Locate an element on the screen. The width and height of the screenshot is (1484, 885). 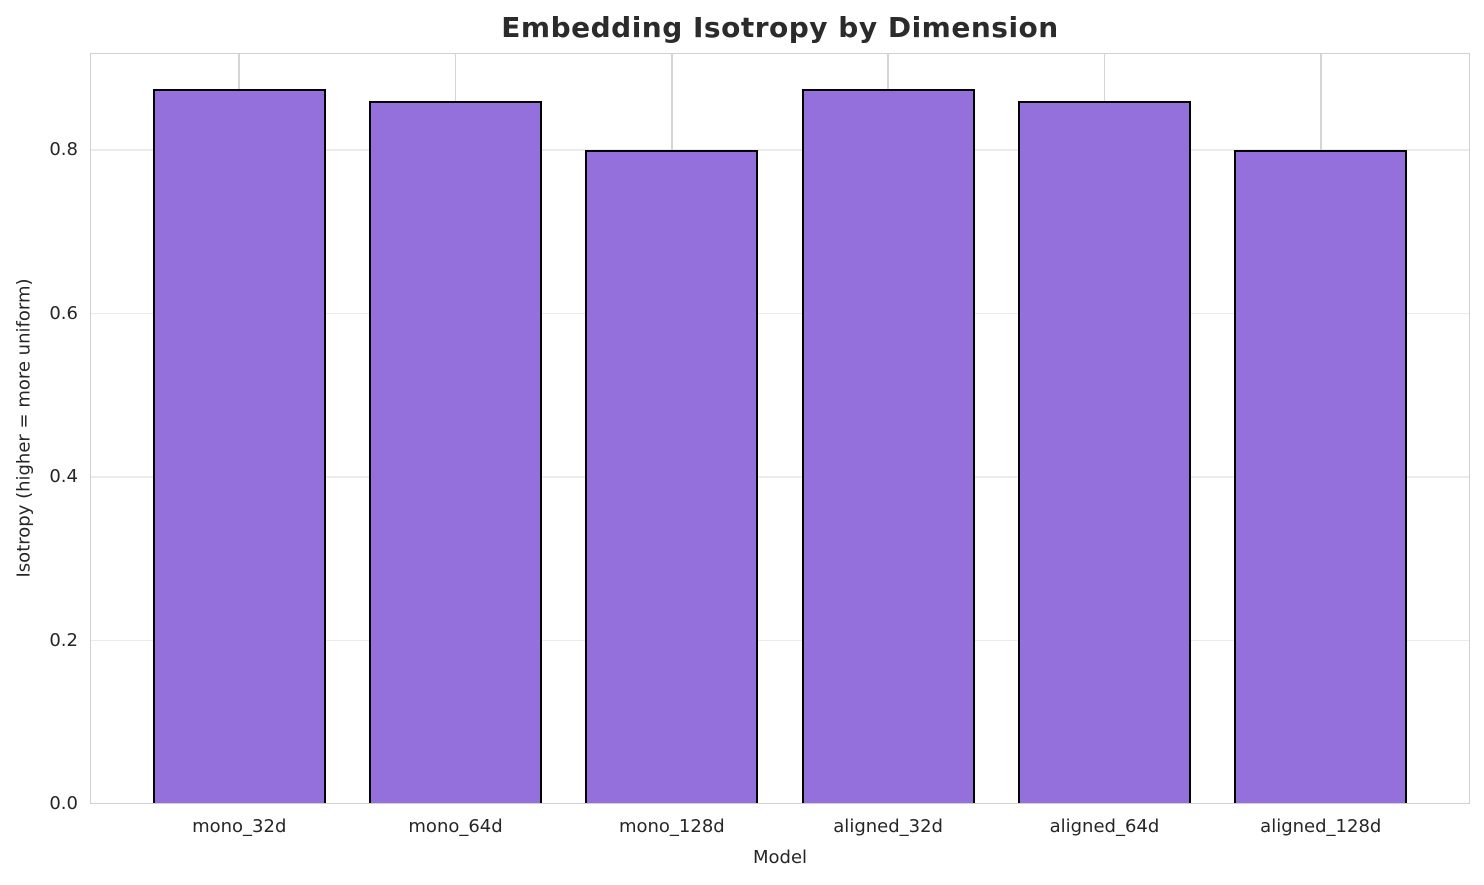
bar-aligned_64d is located at coordinates (1104, 452).